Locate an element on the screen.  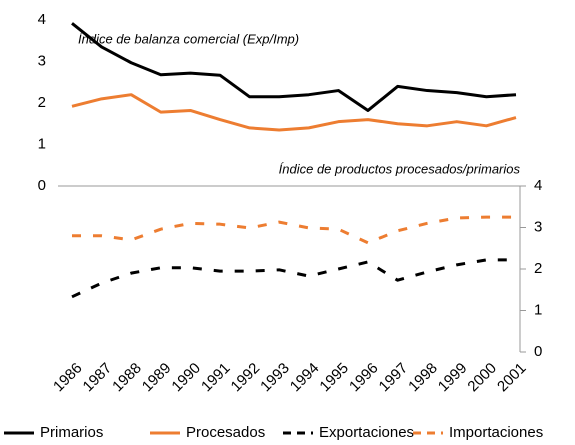
y2-tick-label: 3 is located at coordinates (538, 226).